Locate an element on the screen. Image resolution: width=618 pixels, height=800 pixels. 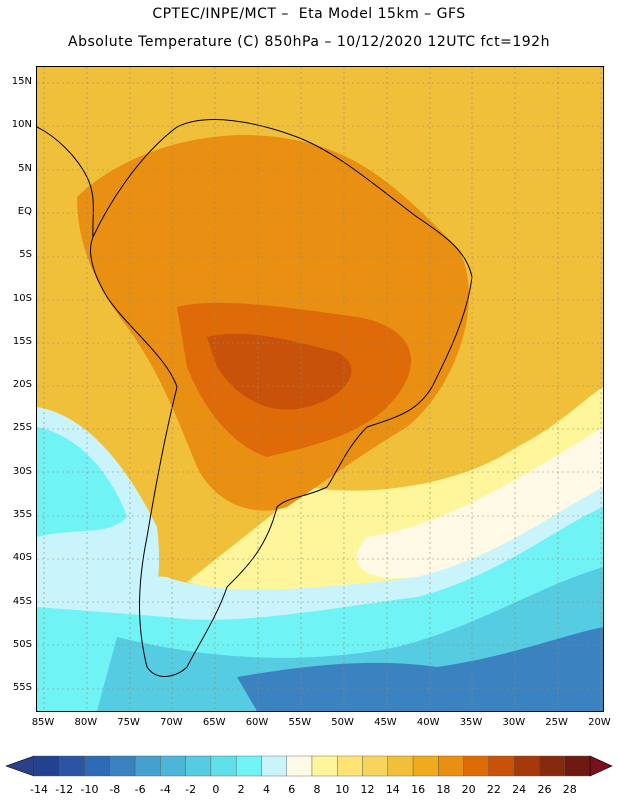
longitude-label: 50W is located at coordinates (342, 722).